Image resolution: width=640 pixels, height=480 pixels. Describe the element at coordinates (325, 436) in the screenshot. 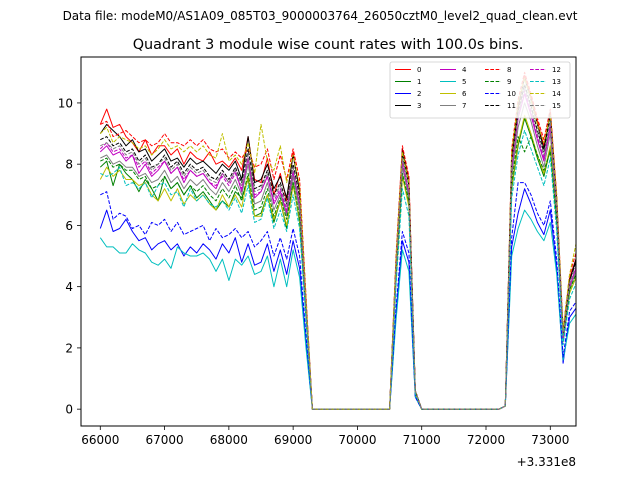

I see `x-axis: 66000 67000 68000 69000 70000 71000 72000 73000` at that location.